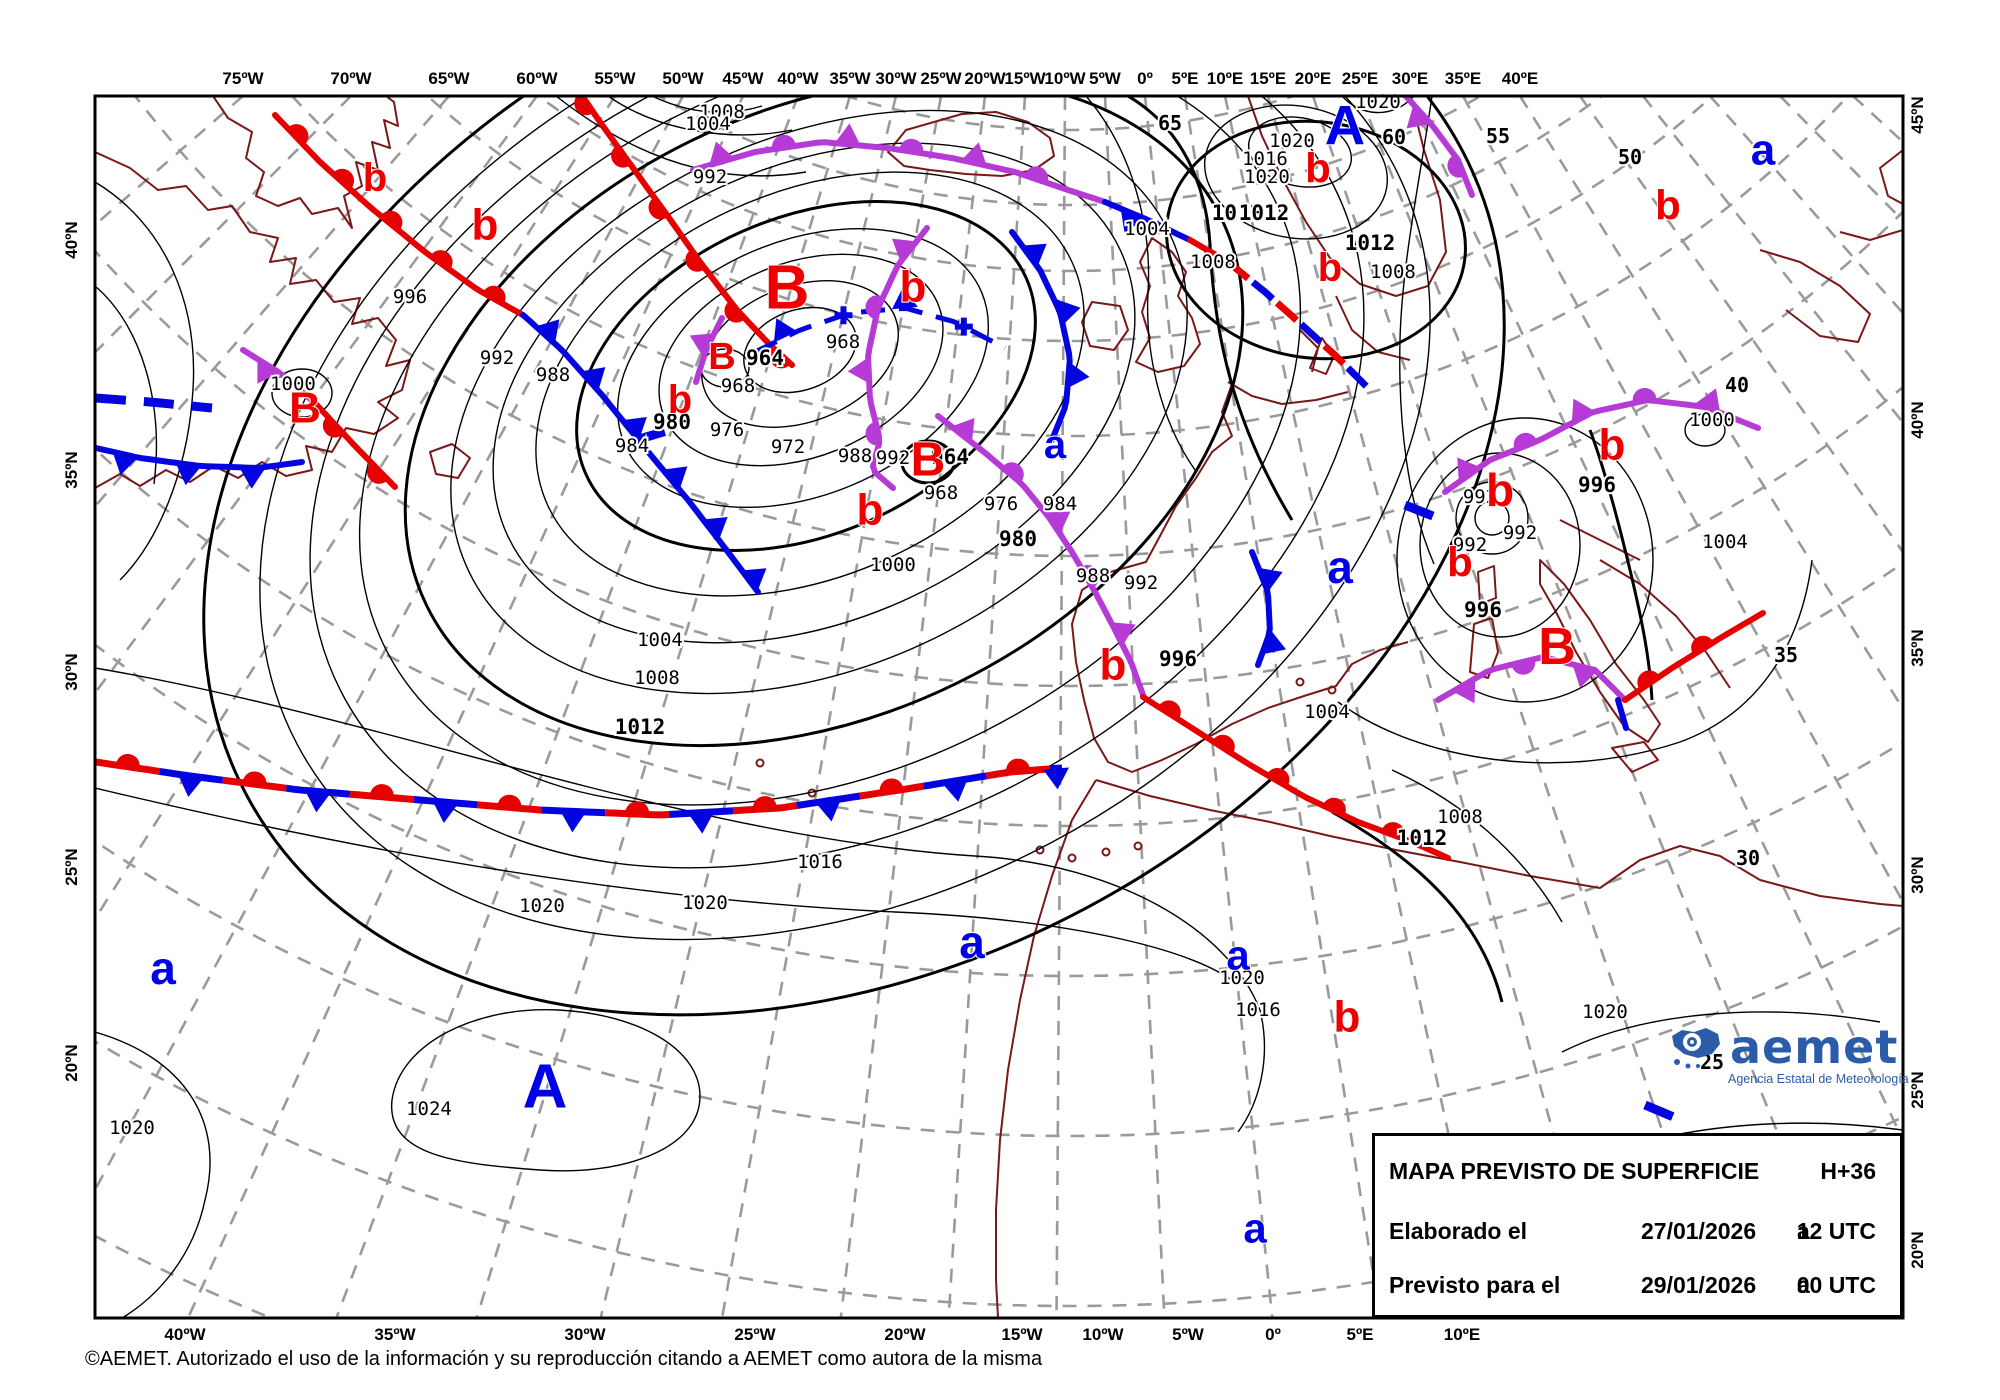  I want to click on longitude-label-top: 0º, so click(1145, 78).